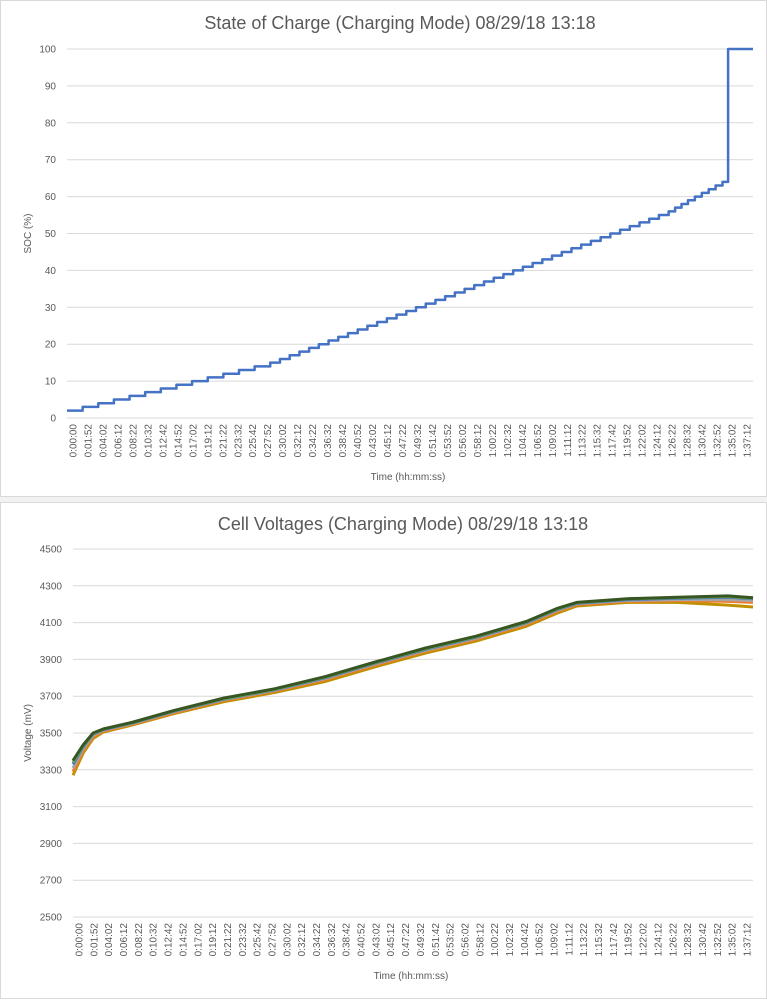 This screenshot has height=1000, width=767. I want to click on x-tick-label: 0:56:02, so click(463, 441).